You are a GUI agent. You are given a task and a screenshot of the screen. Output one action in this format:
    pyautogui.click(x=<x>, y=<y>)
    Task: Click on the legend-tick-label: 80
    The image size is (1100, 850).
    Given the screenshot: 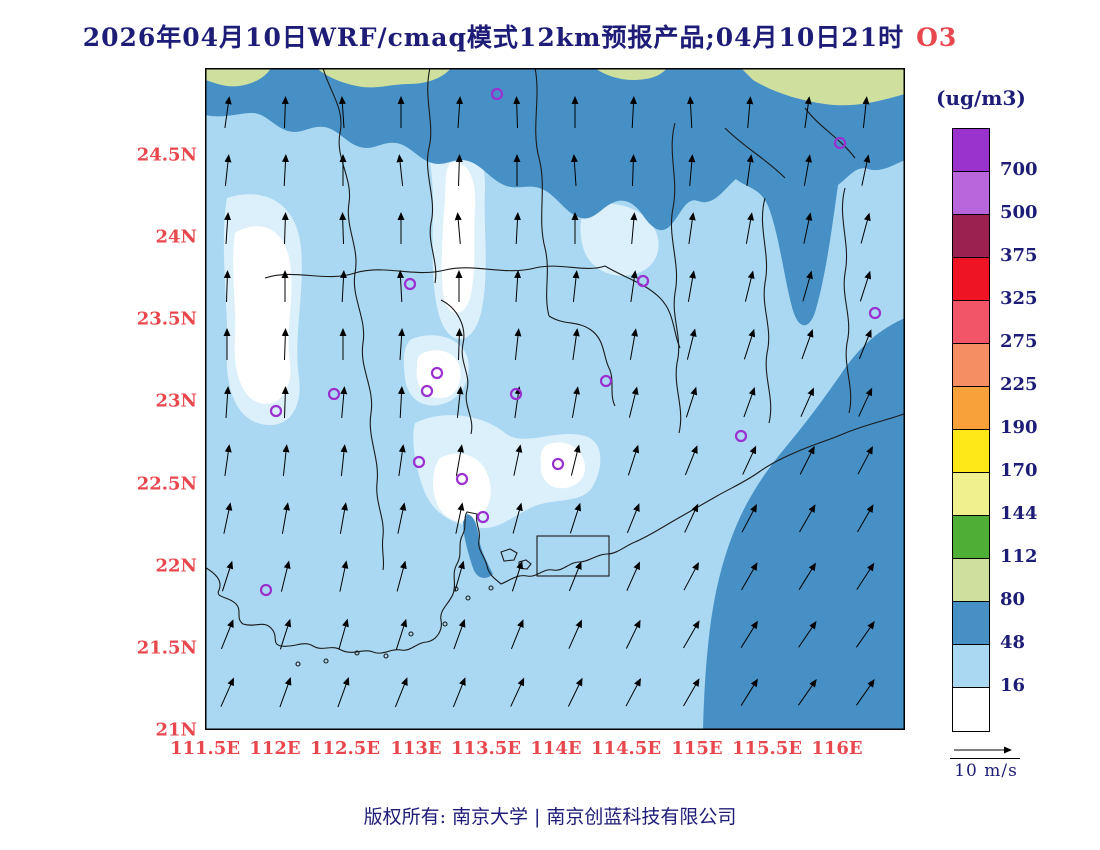 What is the action you would take?
    pyautogui.click(x=1013, y=599)
    